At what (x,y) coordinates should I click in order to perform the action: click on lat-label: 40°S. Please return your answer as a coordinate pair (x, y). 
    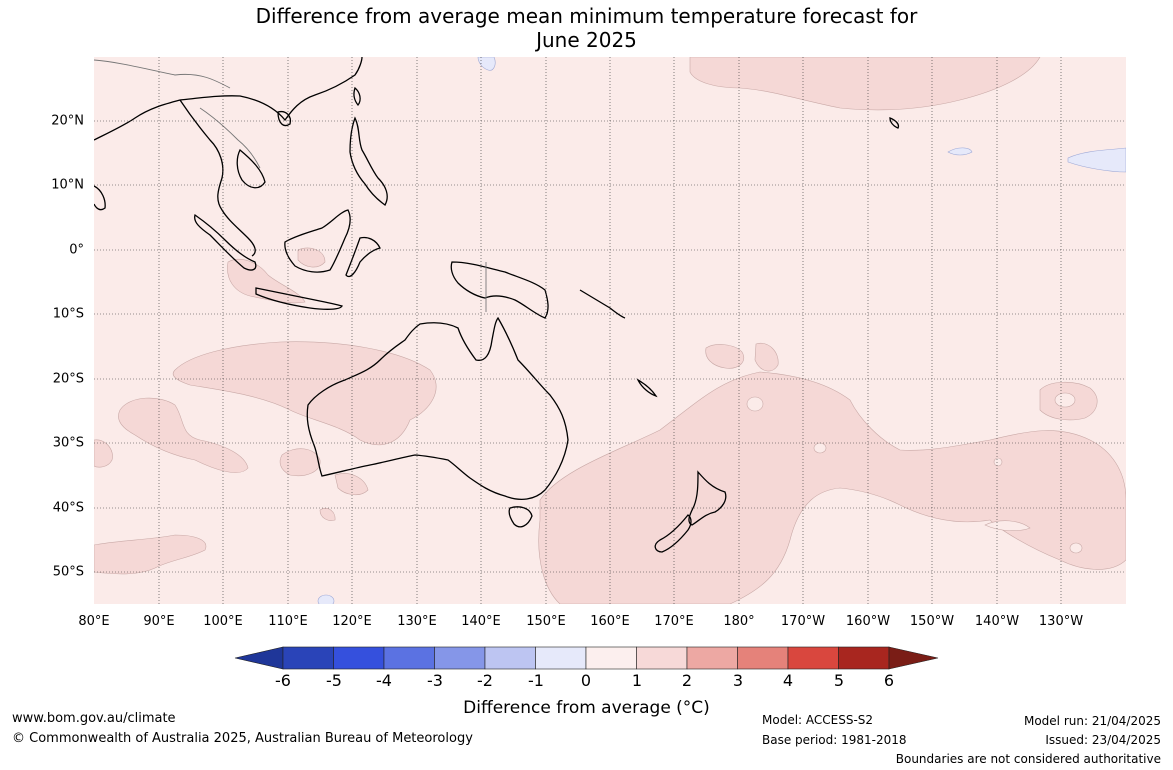
    Looking at the image, I should click on (68, 508).